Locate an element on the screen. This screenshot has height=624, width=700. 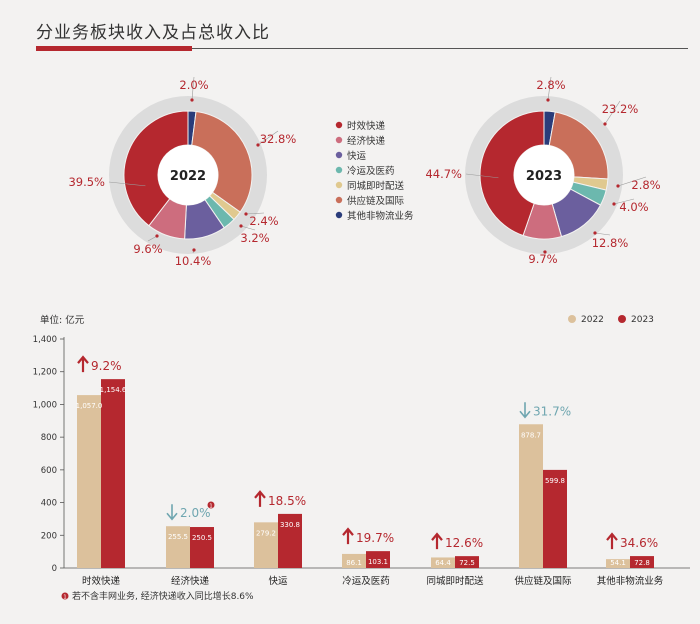
bar-value-label-2023: 72.5 is located at coordinates (467, 563).